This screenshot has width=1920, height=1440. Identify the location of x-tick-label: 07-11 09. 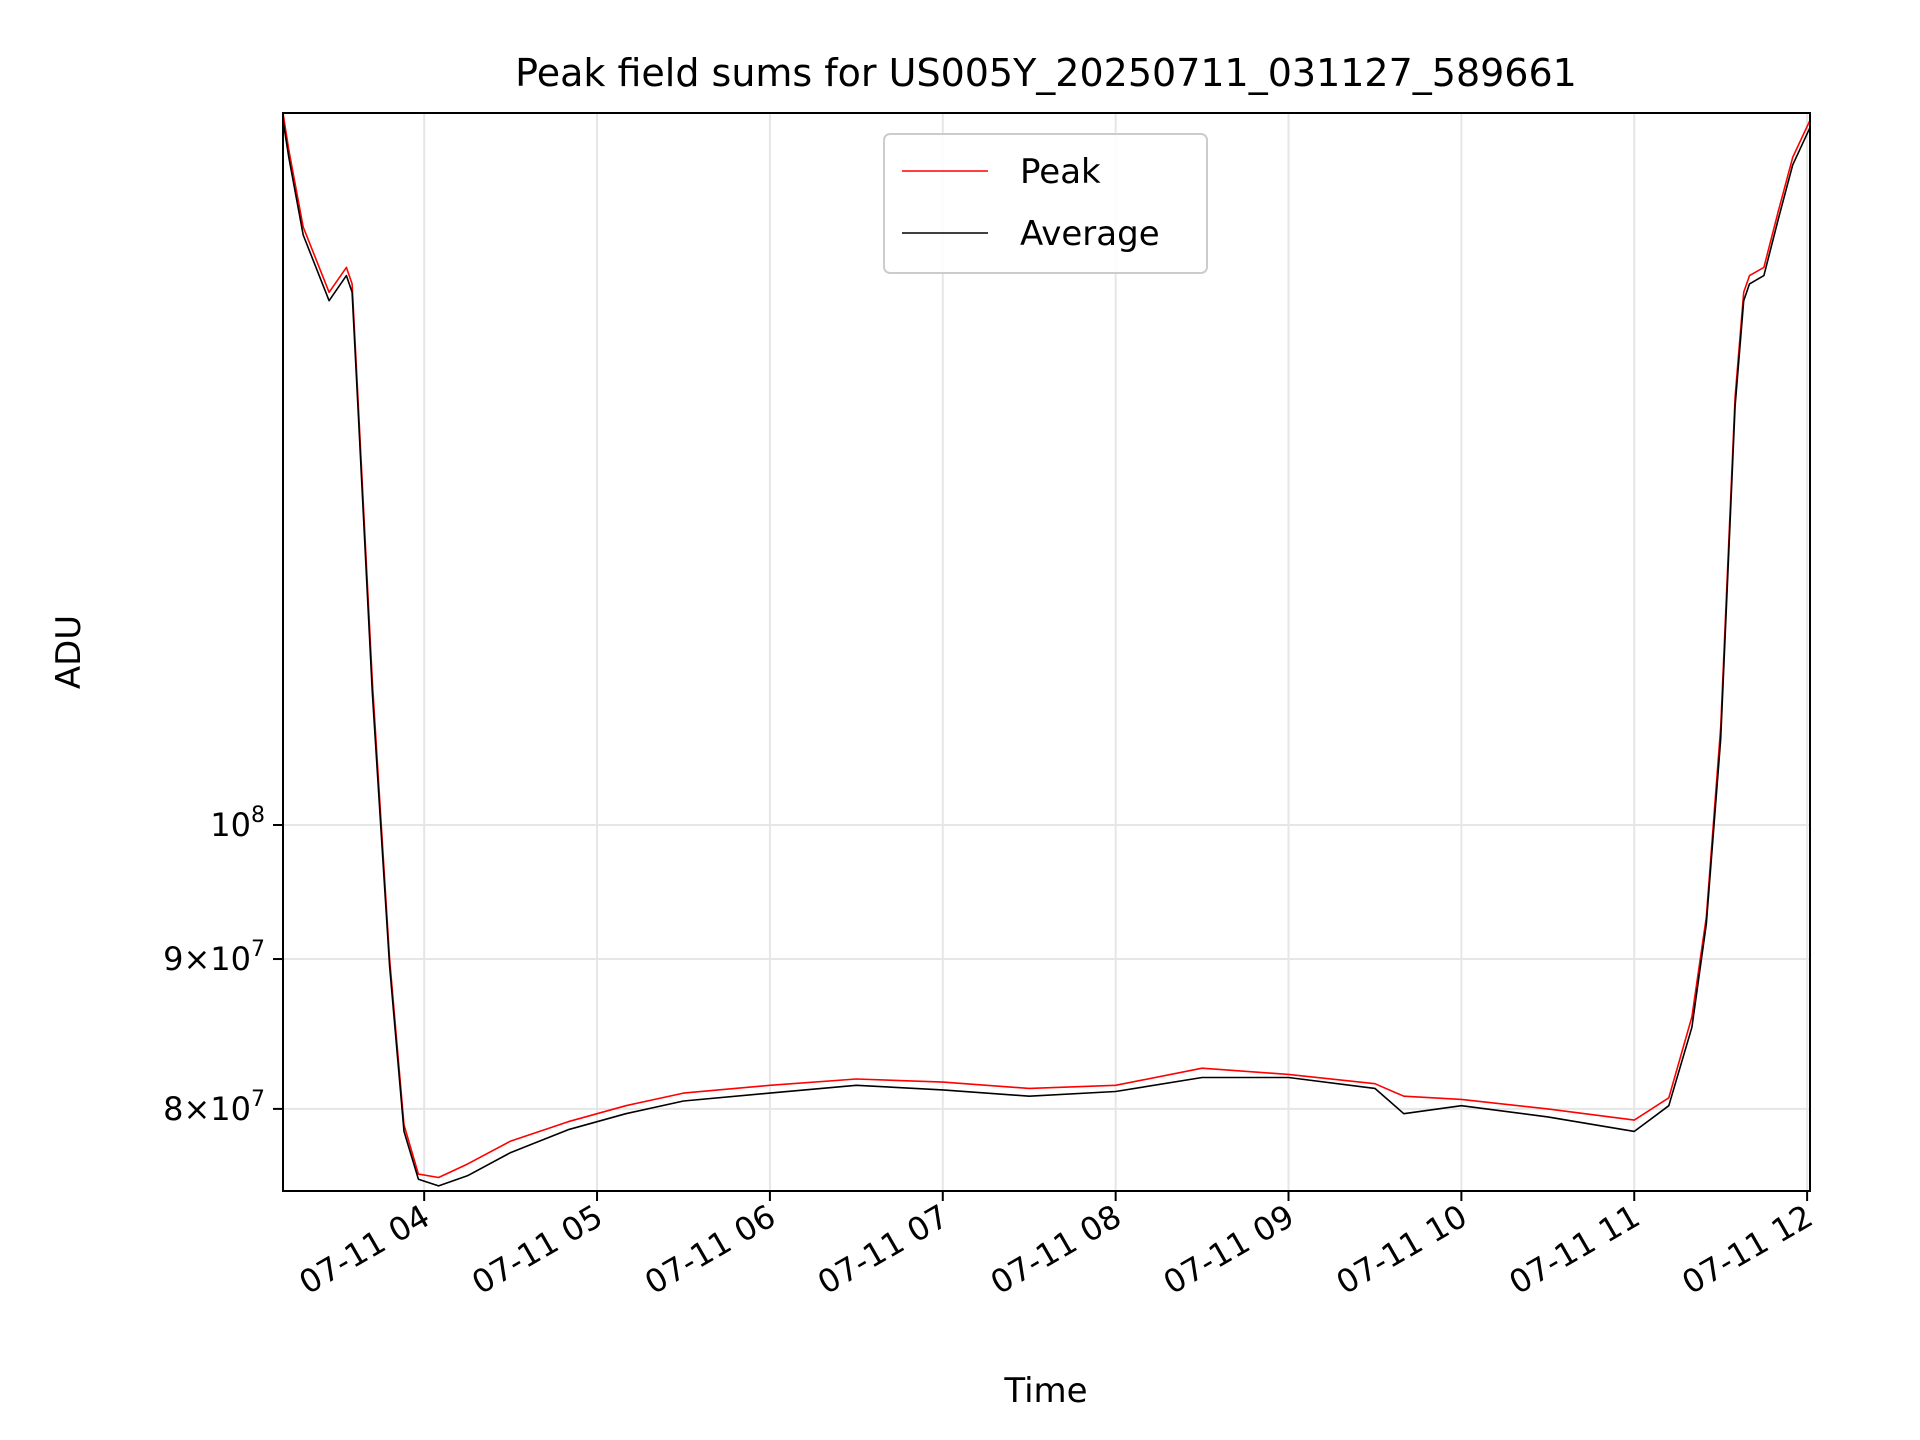
(1229, 1249).